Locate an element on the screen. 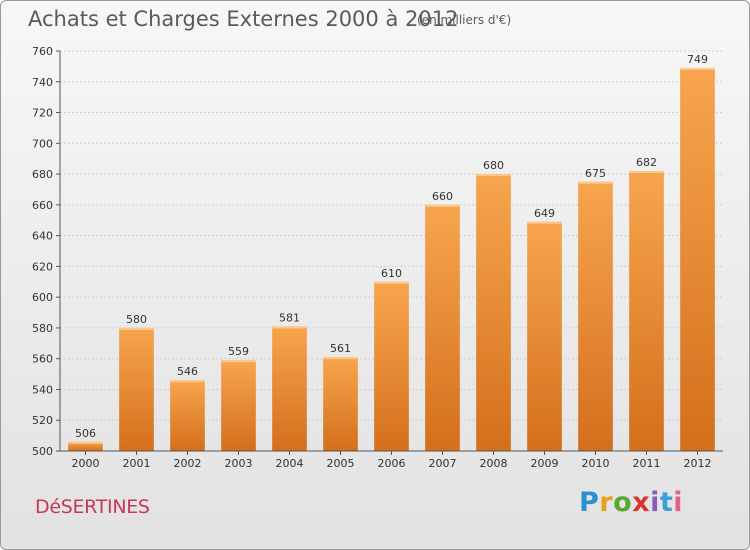  y-tick-label: 660 is located at coordinates (42, 205).